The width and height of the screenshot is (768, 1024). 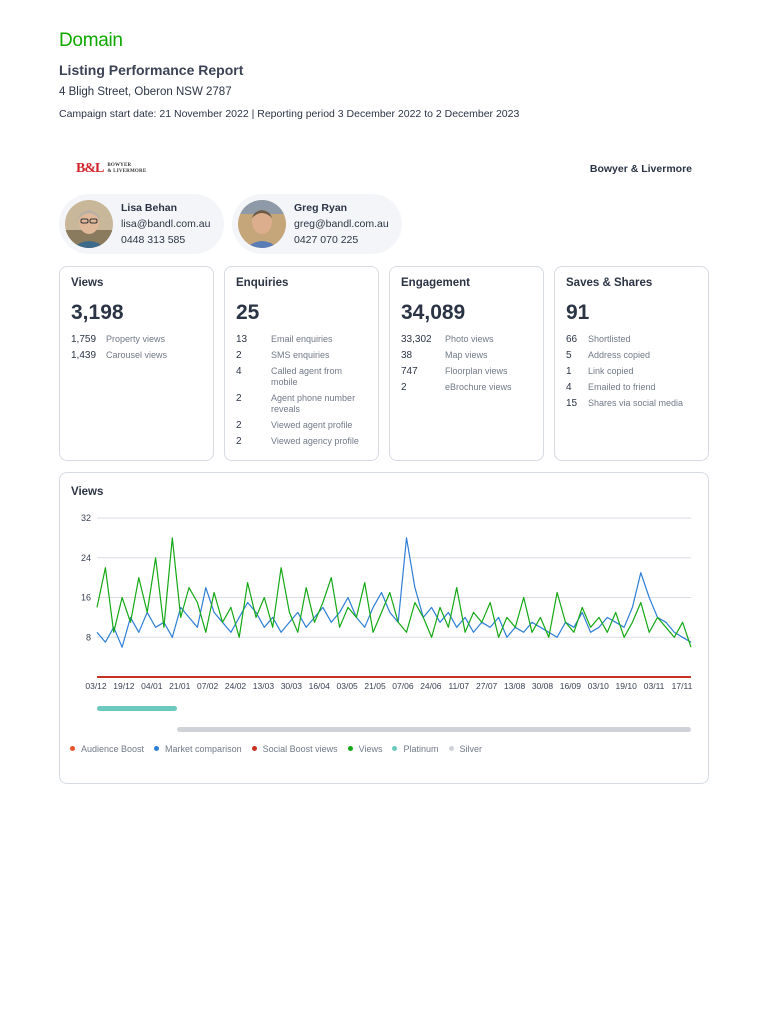 I want to click on y-tick-label: 16, so click(x=86, y=598).